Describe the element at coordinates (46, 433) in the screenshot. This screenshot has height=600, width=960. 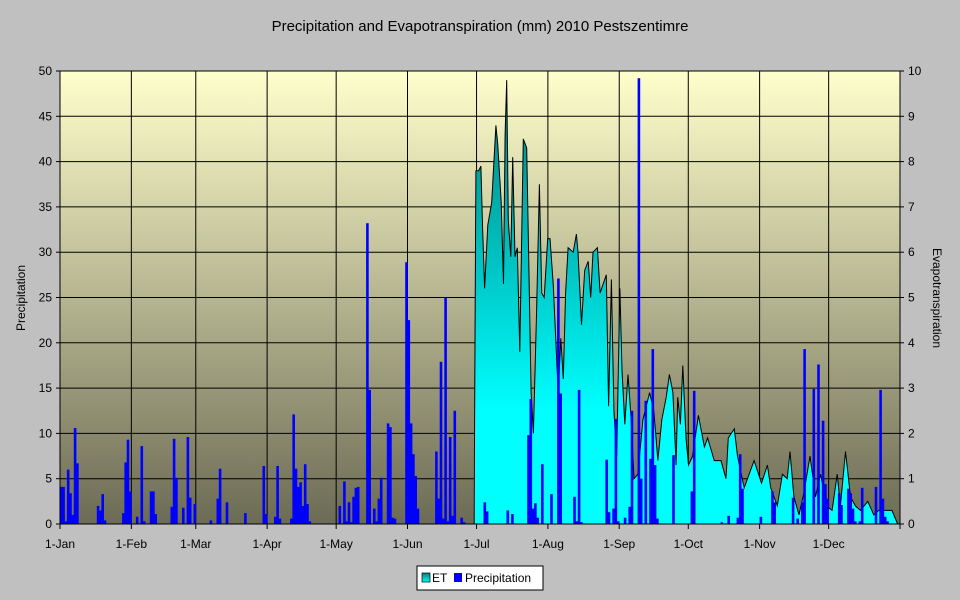
I see `y-tick-label: 10` at that location.